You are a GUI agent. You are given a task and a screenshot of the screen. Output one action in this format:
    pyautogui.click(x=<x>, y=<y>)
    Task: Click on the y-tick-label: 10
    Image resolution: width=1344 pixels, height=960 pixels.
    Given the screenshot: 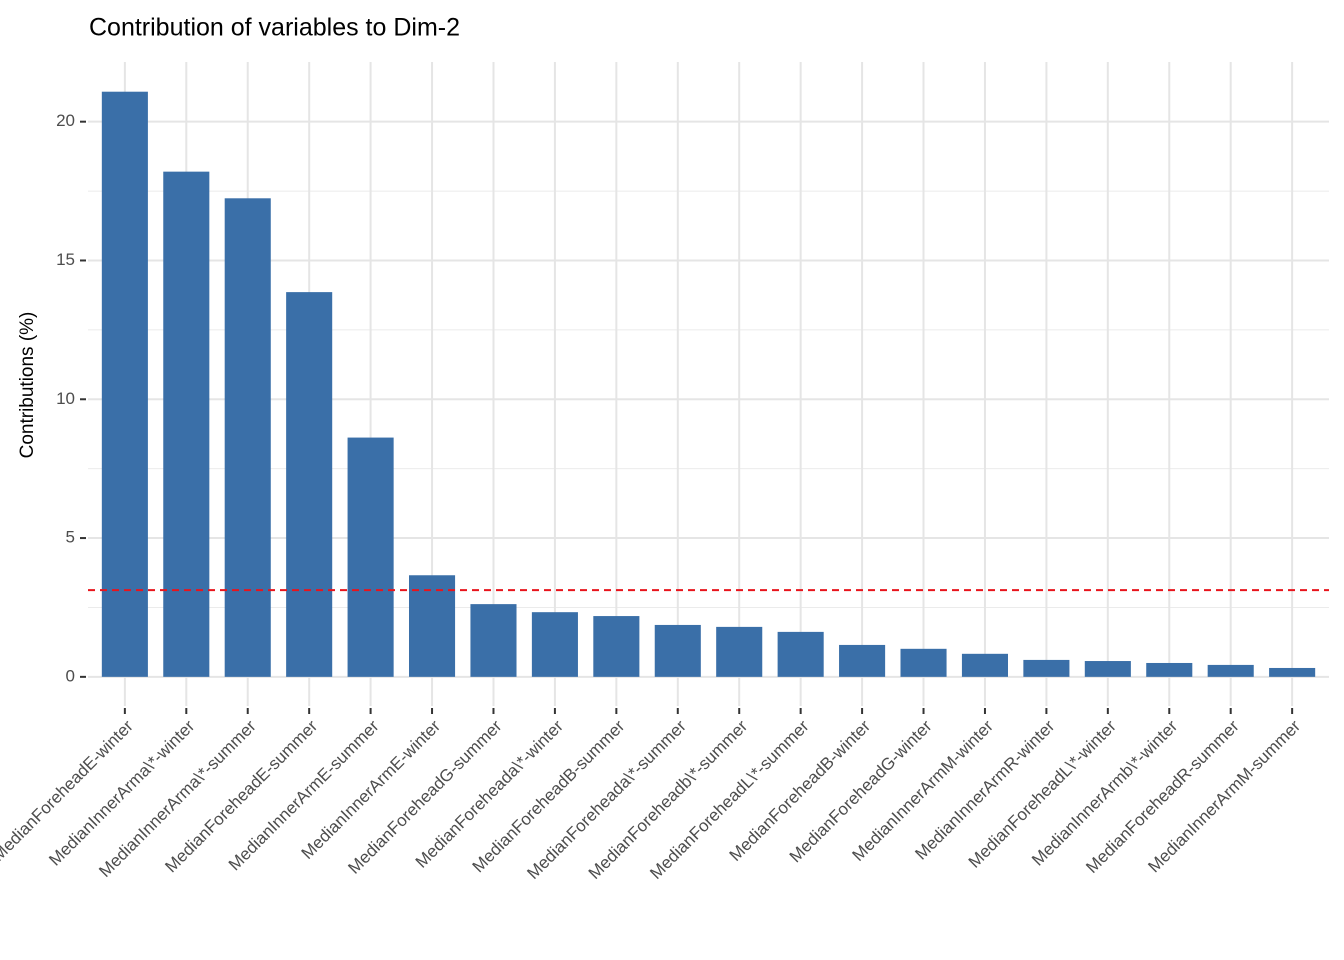 What is the action you would take?
    pyautogui.click(x=65, y=398)
    